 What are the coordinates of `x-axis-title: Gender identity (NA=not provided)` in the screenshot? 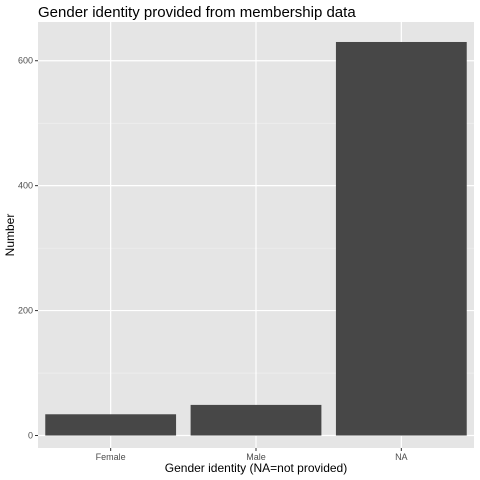 It's located at (256, 468).